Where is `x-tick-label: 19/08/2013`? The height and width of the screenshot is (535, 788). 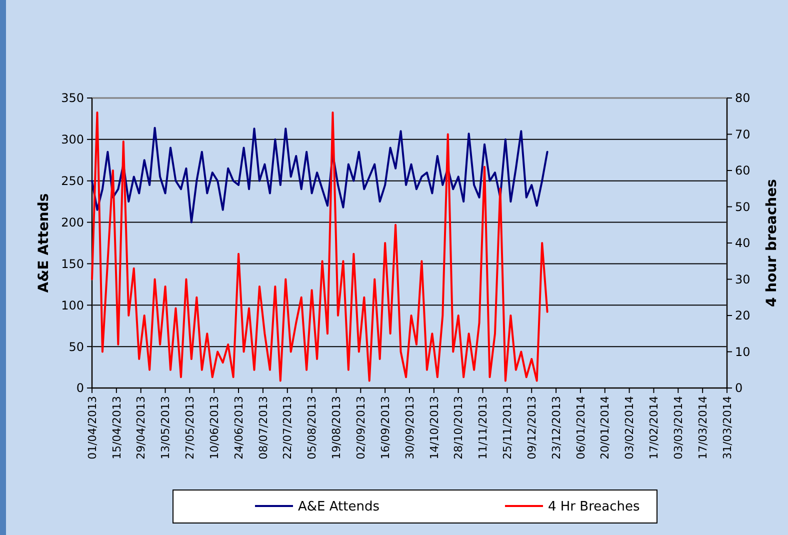
x-tick-label: 19/08/2013 is located at coordinates (337, 428).